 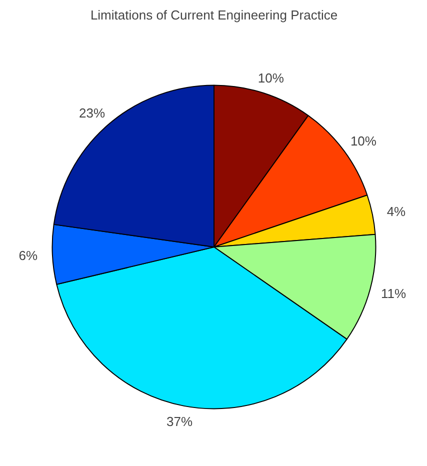 What do you see at coordinates (396, 211) in the screenshot?
I see `data-label: 4%` at bounding box center [396, 211].